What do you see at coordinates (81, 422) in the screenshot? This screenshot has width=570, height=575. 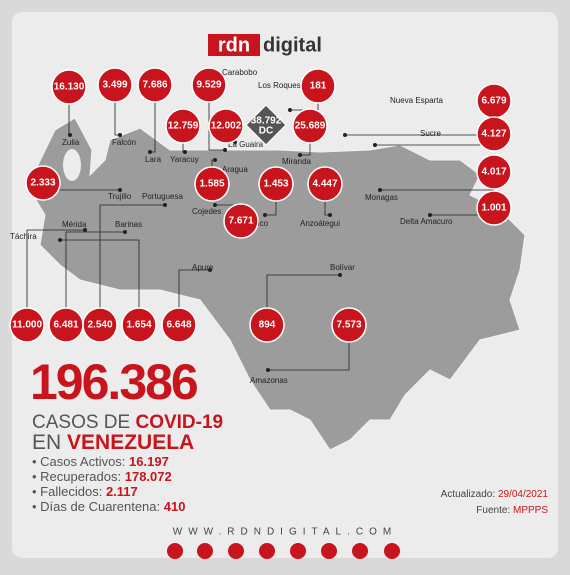 I see `headline-a: CASOS DE` at bounding box center [81, 422].